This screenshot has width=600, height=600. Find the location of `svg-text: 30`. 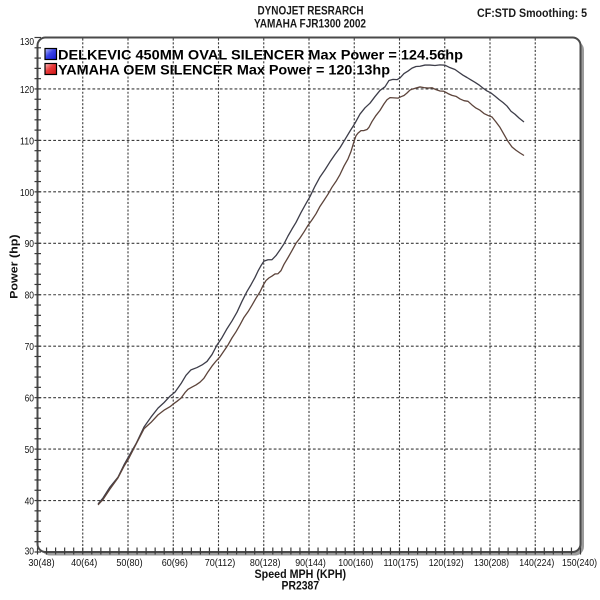

svg-text: 30 is located at coordinates (30, 551).